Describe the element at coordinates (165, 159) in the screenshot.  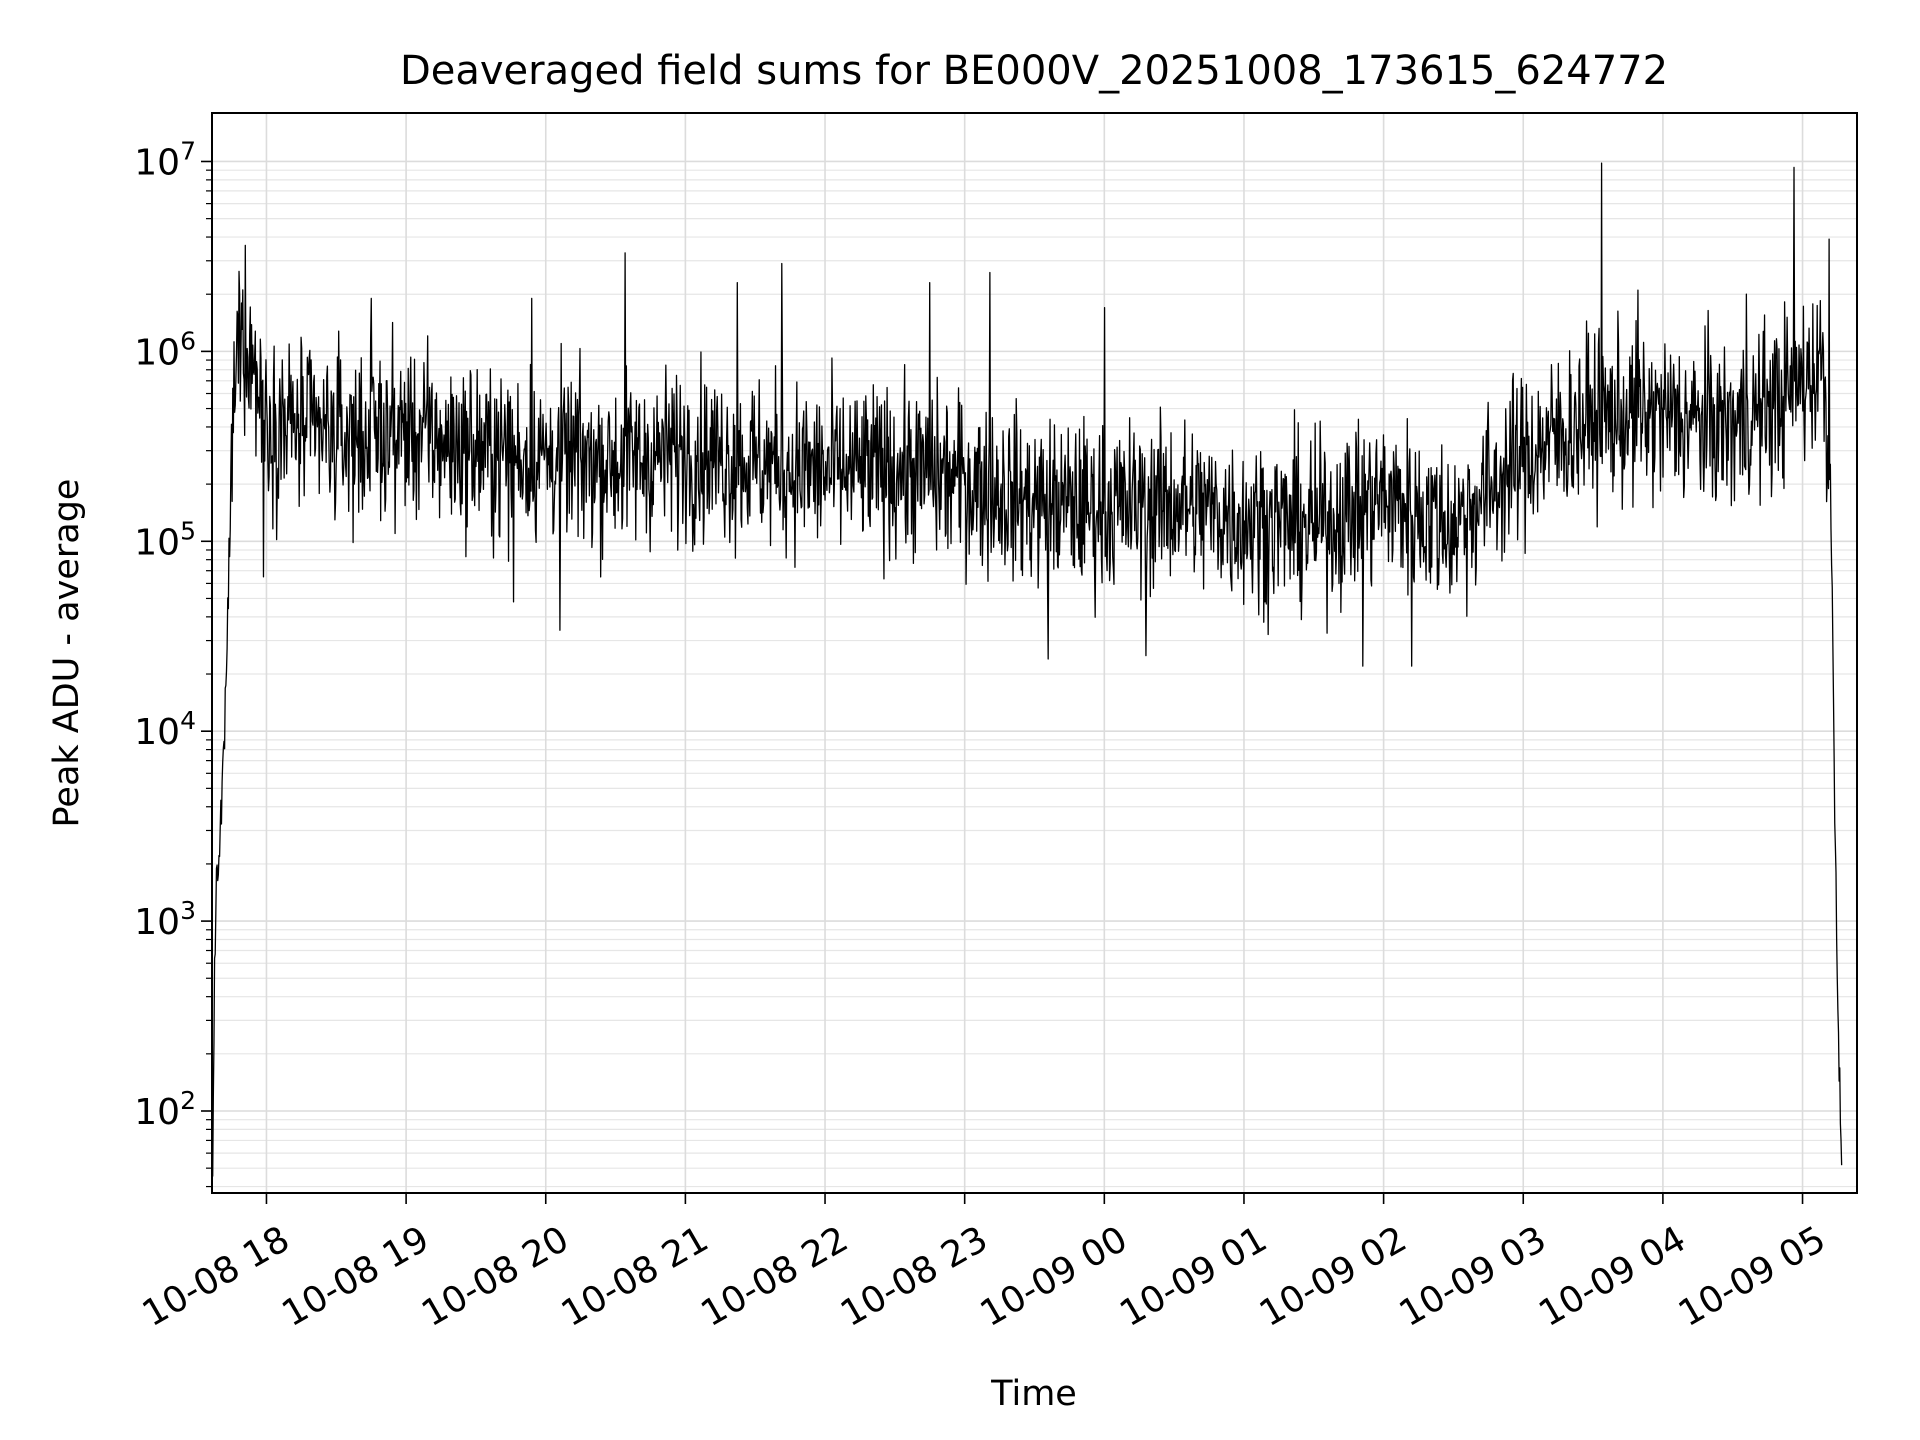
I see `y-tick-label: 10⁷` at that location.